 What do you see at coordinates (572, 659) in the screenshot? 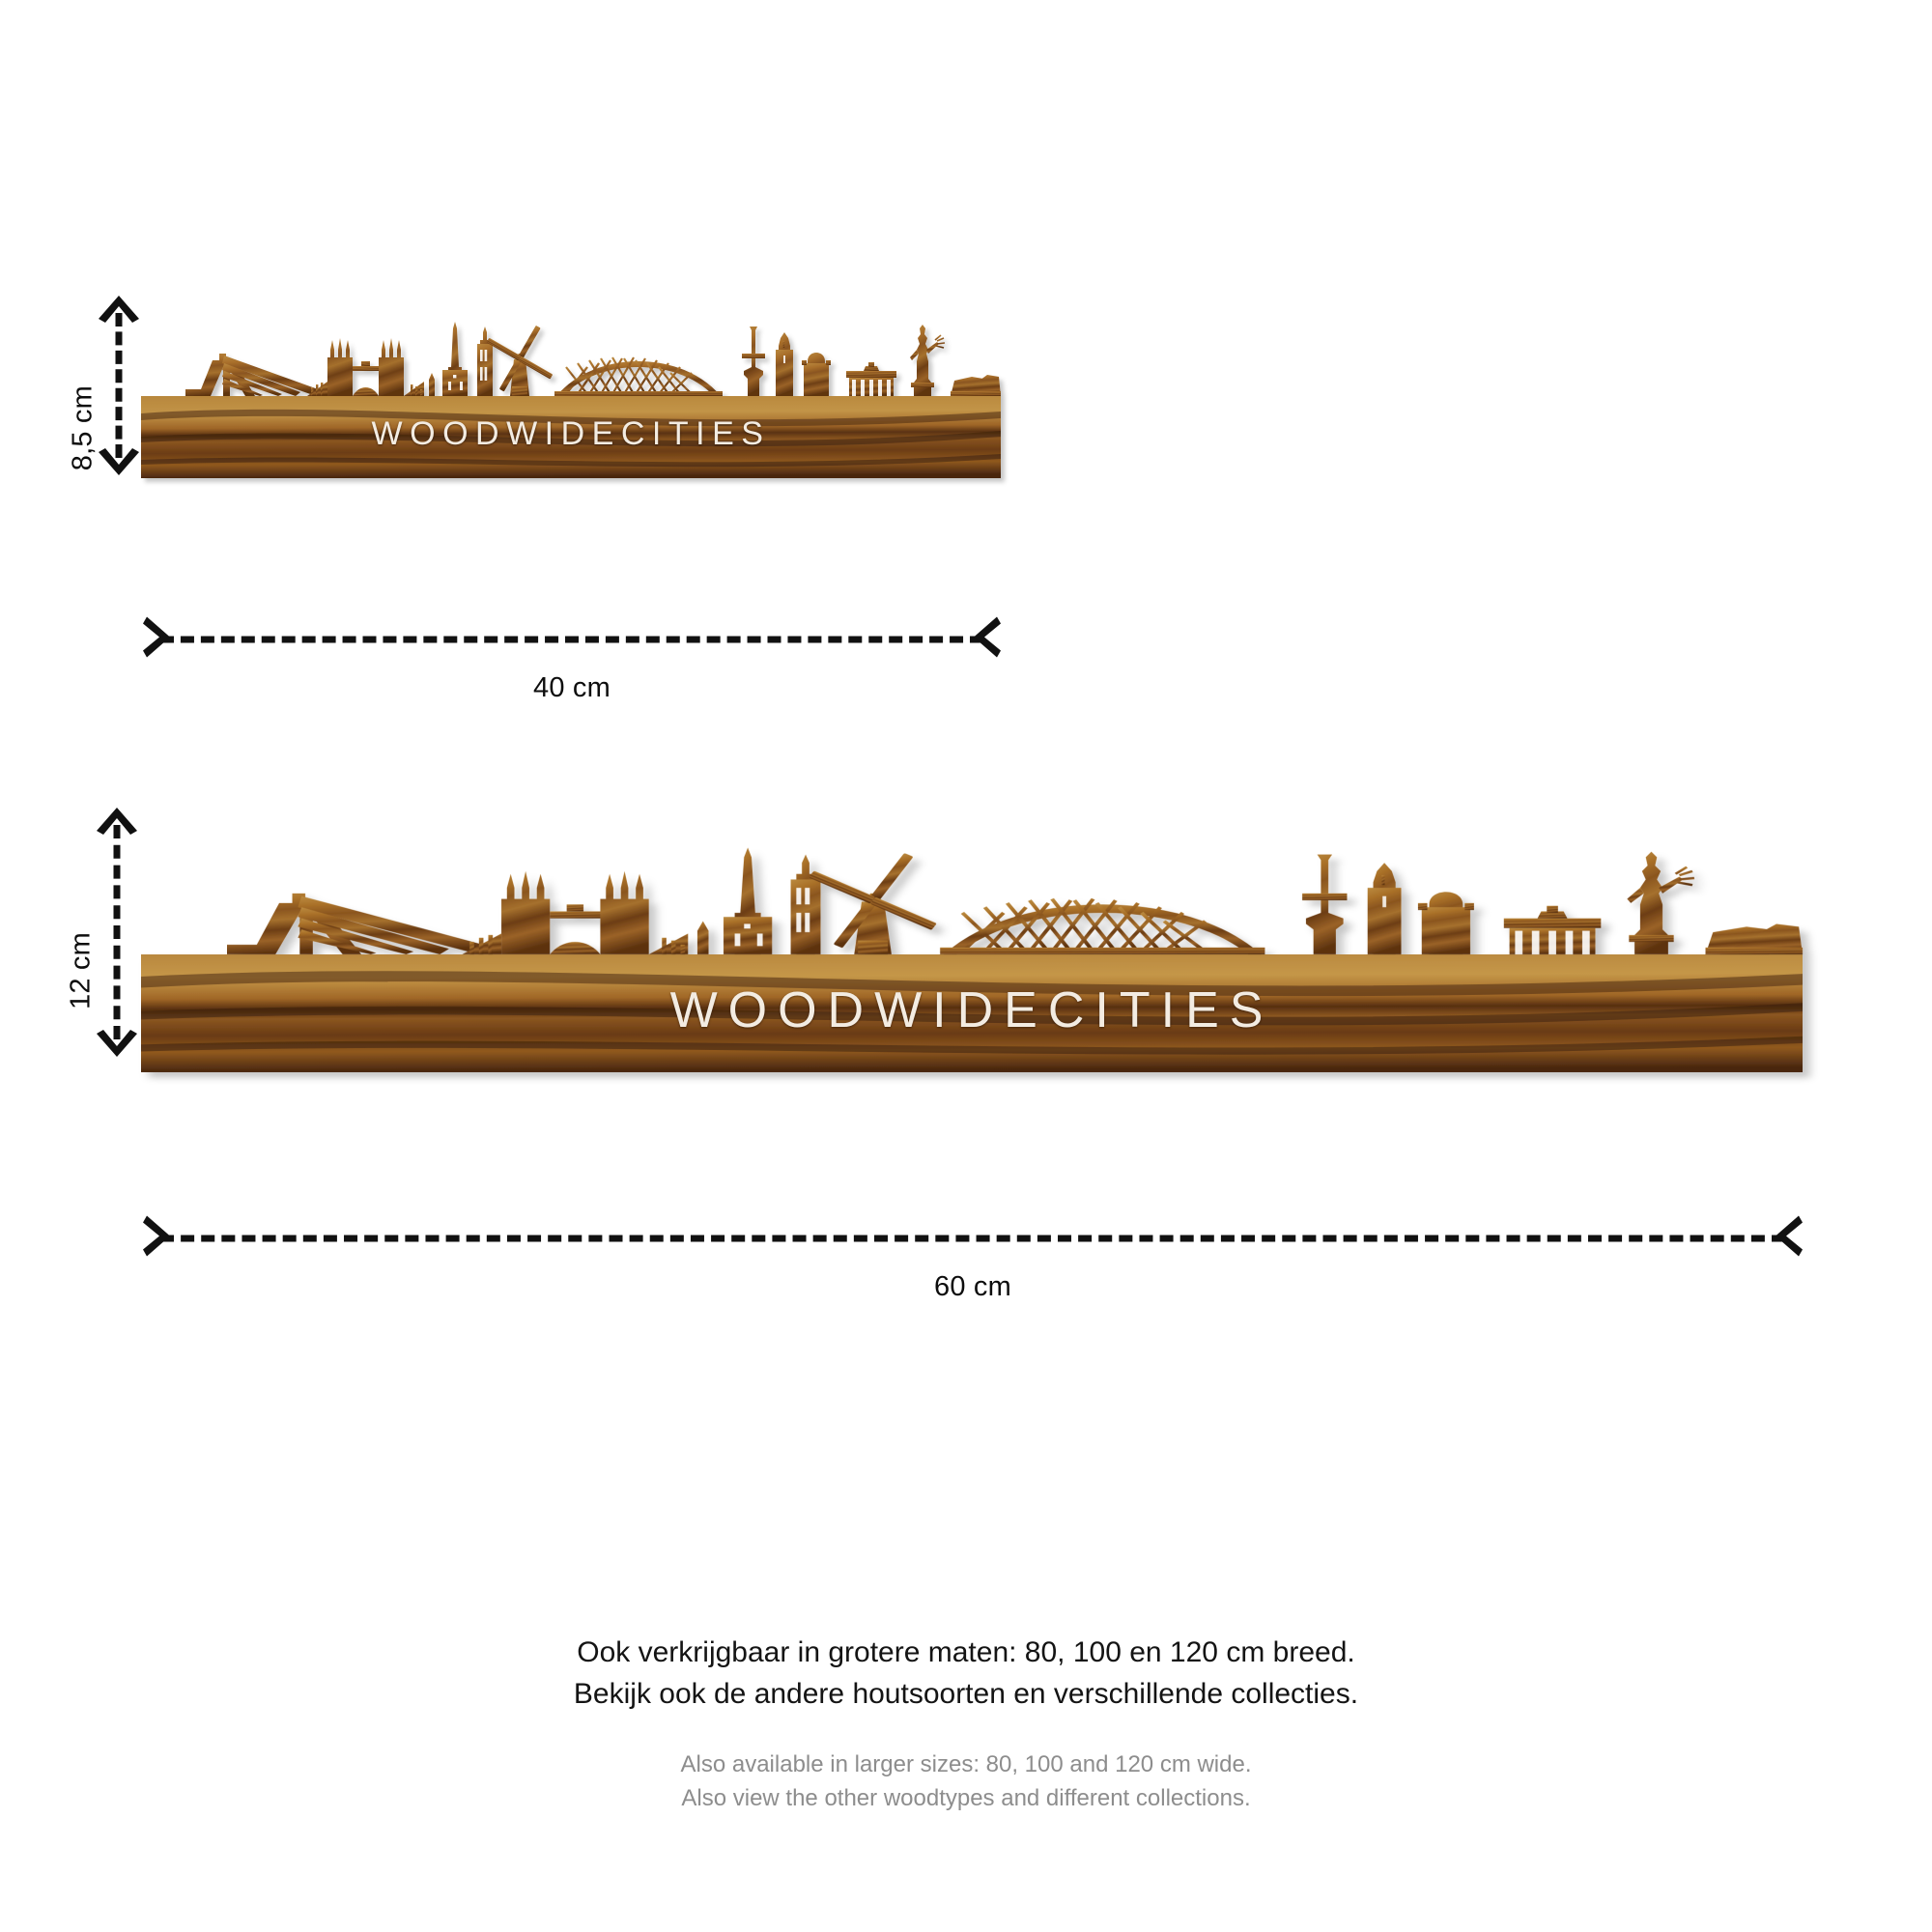
I see `width-dimension-small: 40 cm` at bounding box center [572, 659].